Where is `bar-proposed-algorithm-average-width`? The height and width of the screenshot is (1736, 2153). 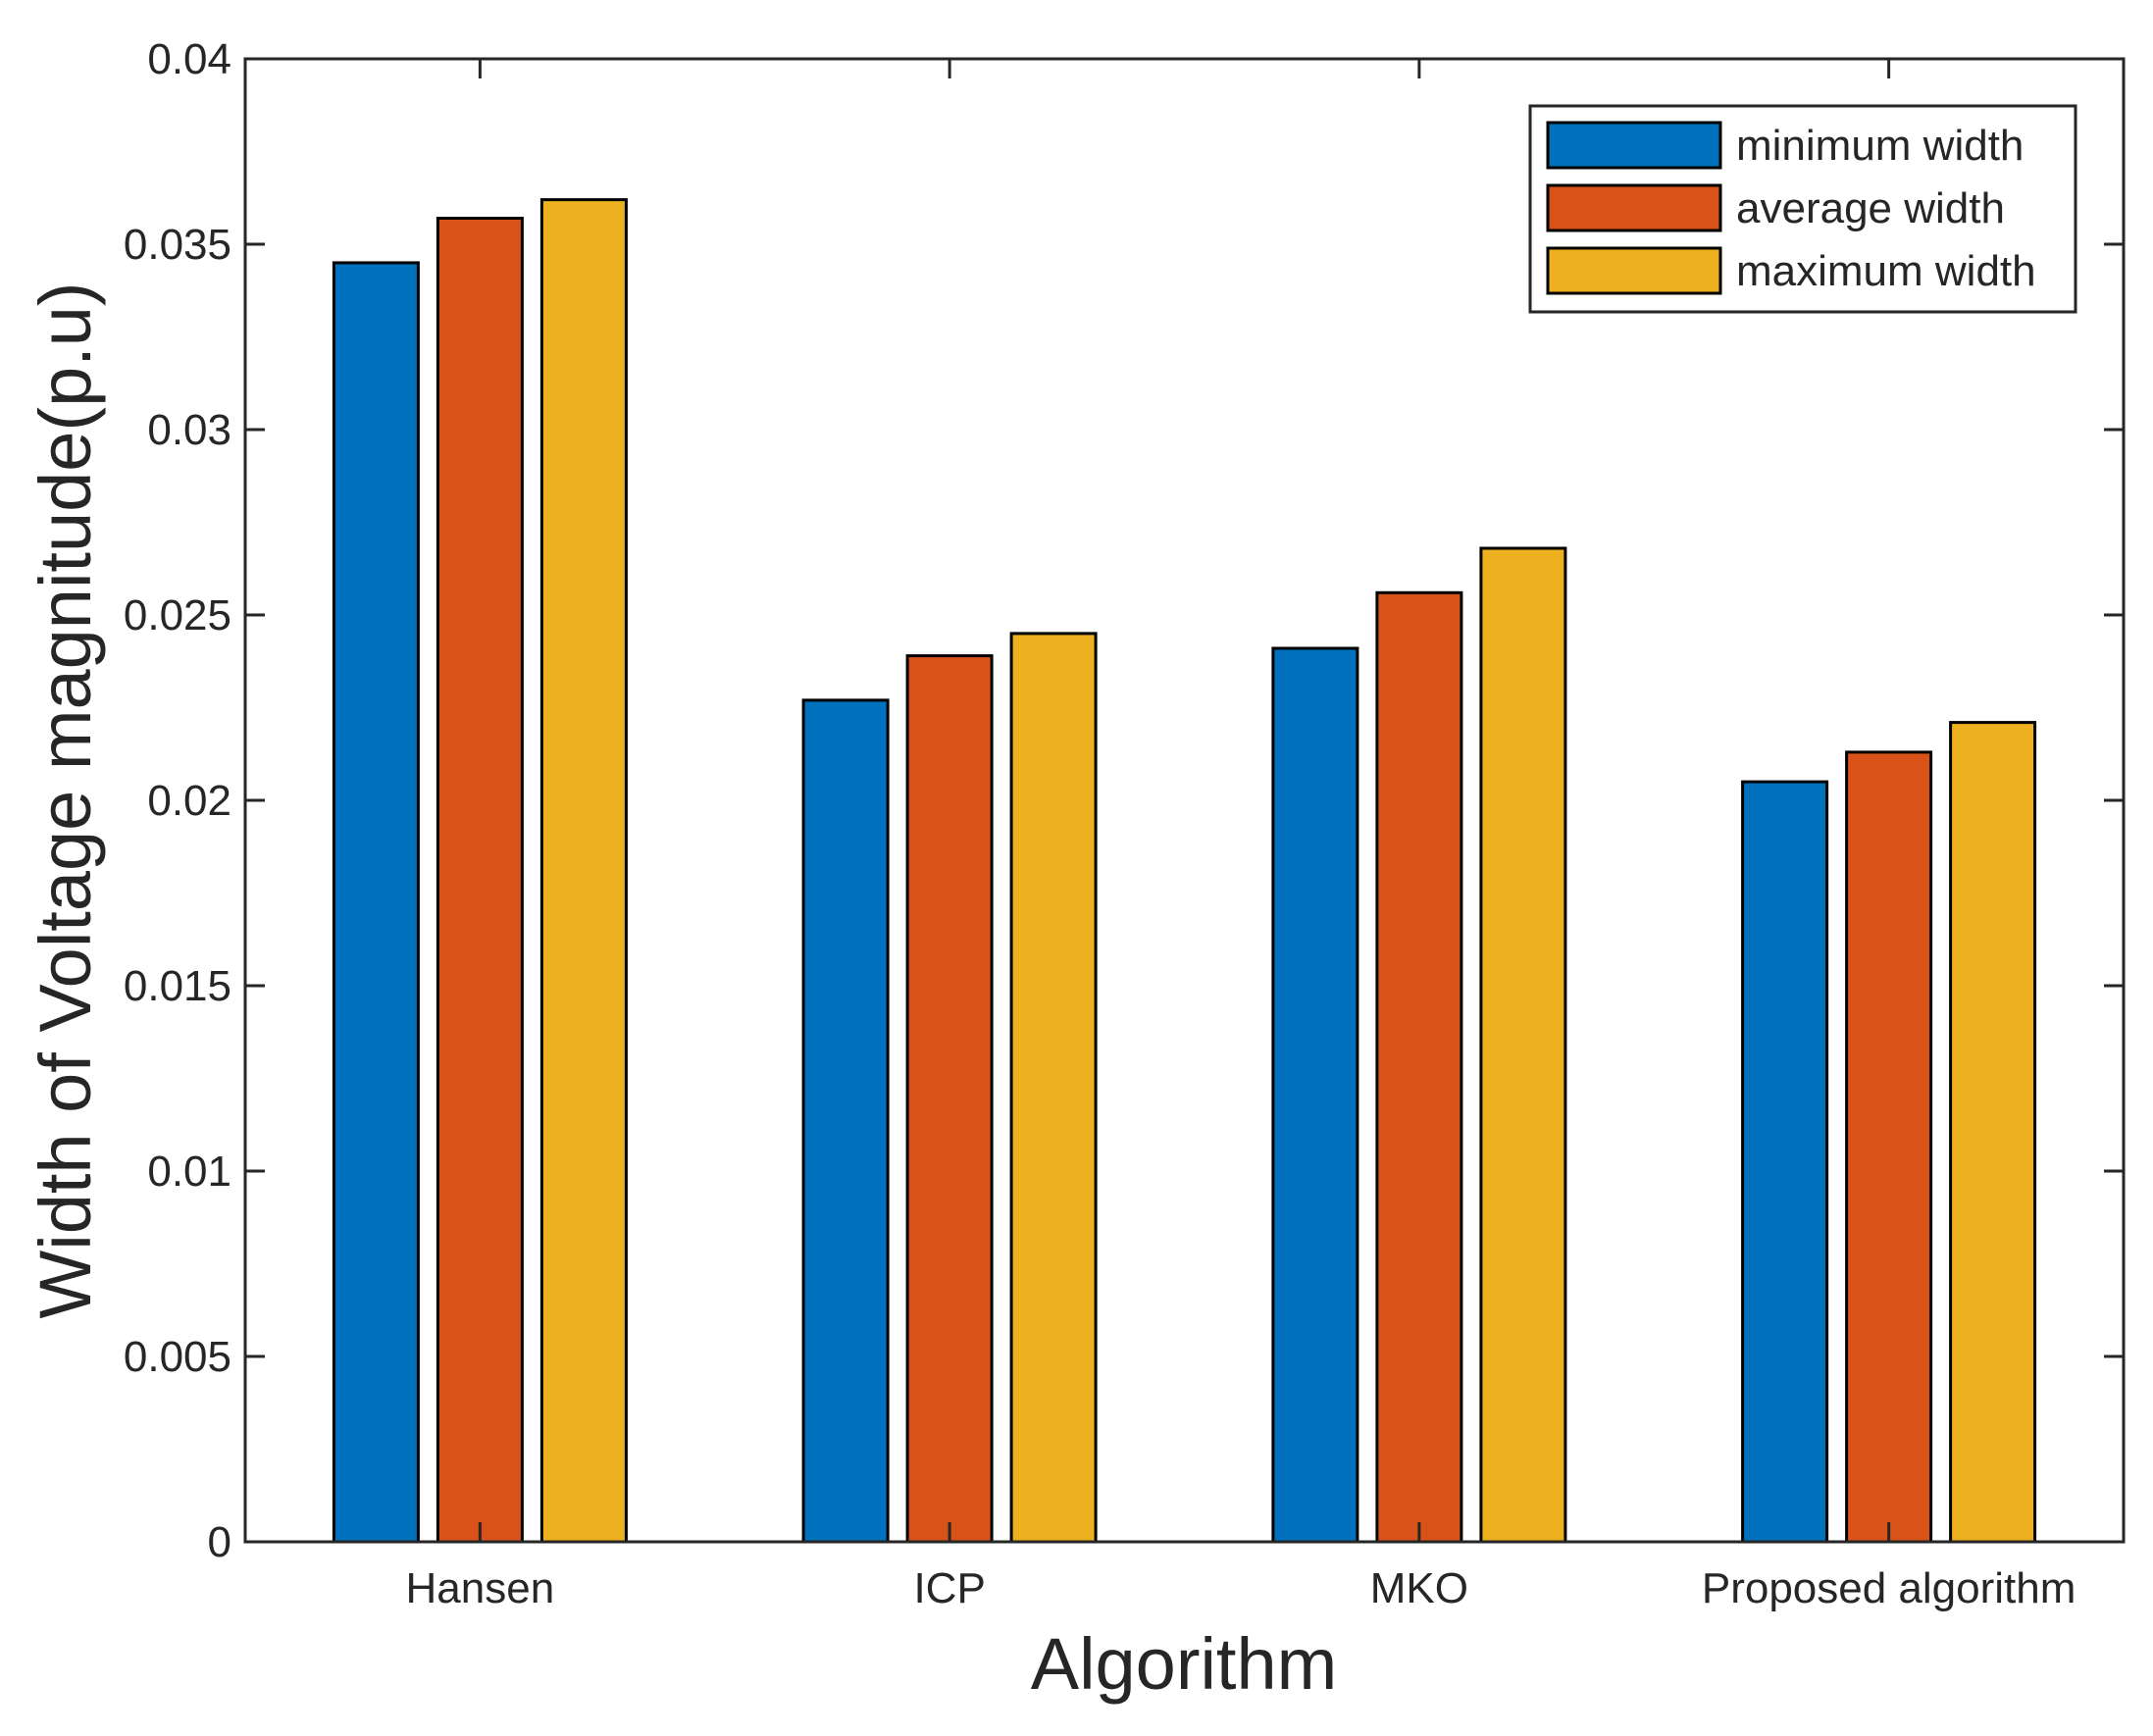
bar-proposed-algorithm-average-width is located at coordinates (1889, 1147).